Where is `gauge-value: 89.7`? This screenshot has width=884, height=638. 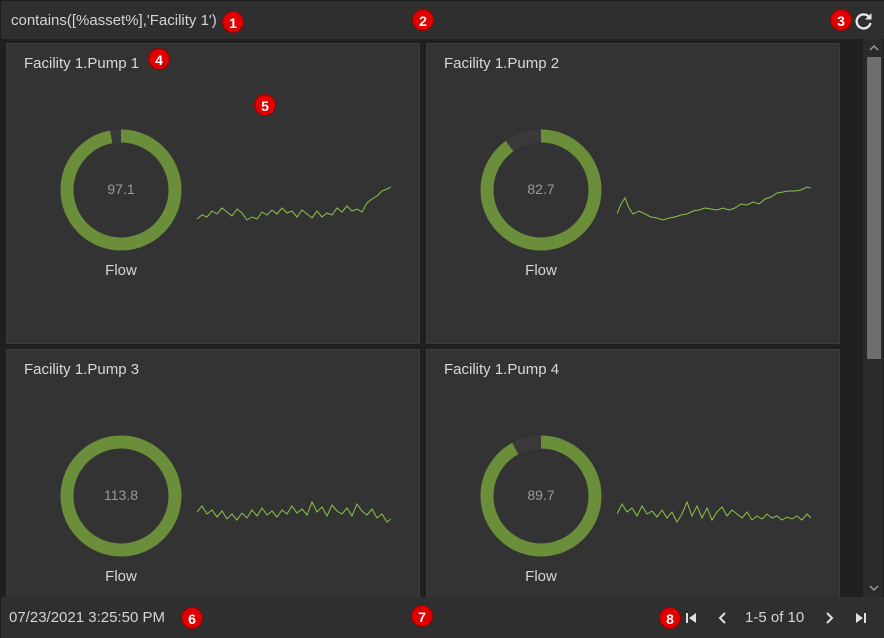 gauge-value: 89.7 is located at coordinates (541, 495).